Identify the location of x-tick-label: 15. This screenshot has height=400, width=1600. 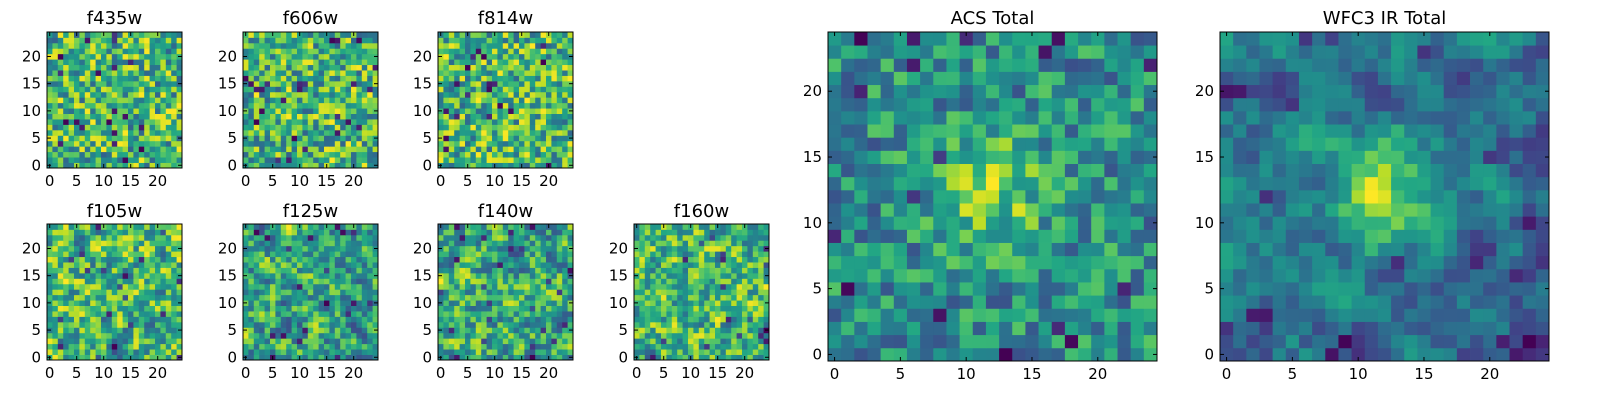
(130, 181).